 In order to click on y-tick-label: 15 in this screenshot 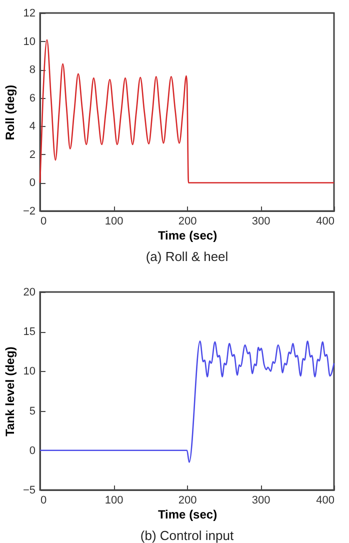, I will do `click(29, 332)`.